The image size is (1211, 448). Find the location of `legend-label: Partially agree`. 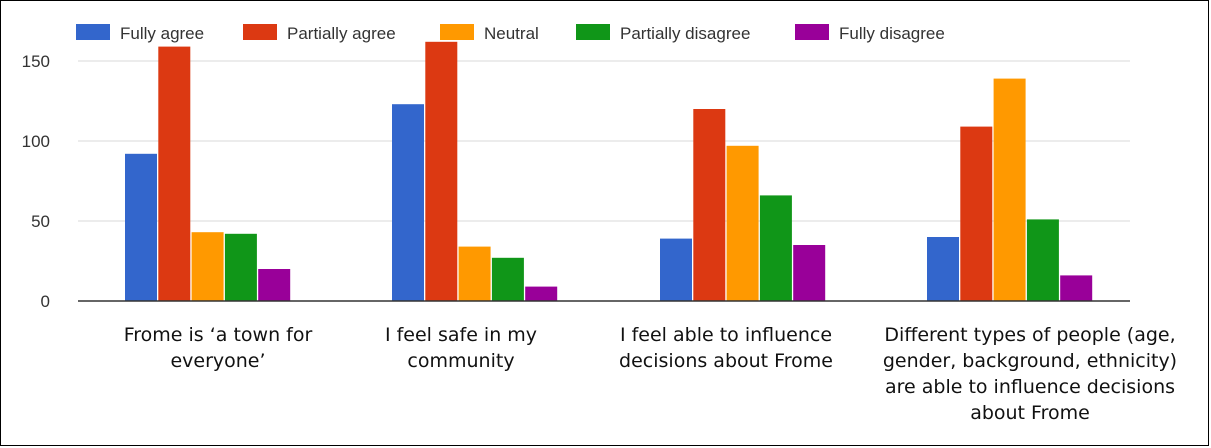

legend-label: Partially agree is located at coordinates (341, 33).